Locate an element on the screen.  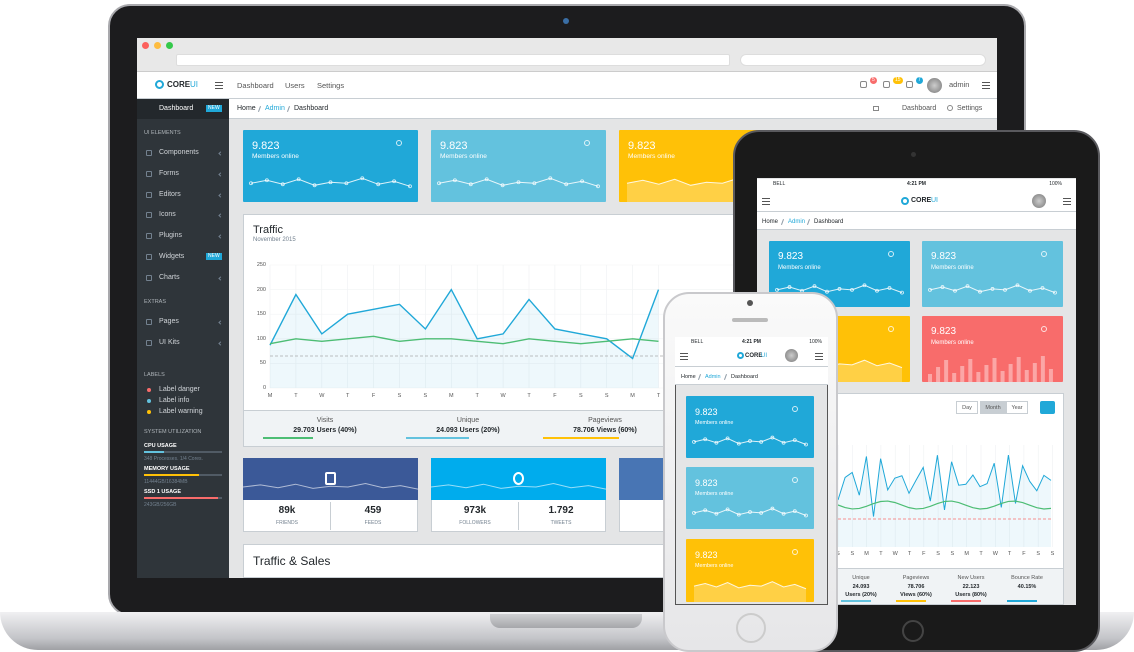
phone-home is located at coordinates (751, 628).